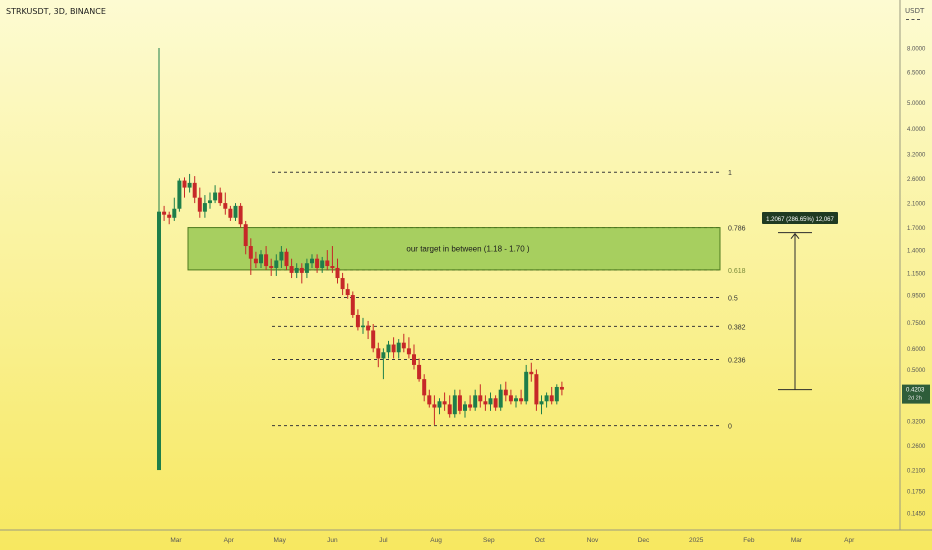  What do you see at coordinates (737, 271) in the screenshot?
I see `fib-label-2: 0.618` at bounding box center [737, 271].